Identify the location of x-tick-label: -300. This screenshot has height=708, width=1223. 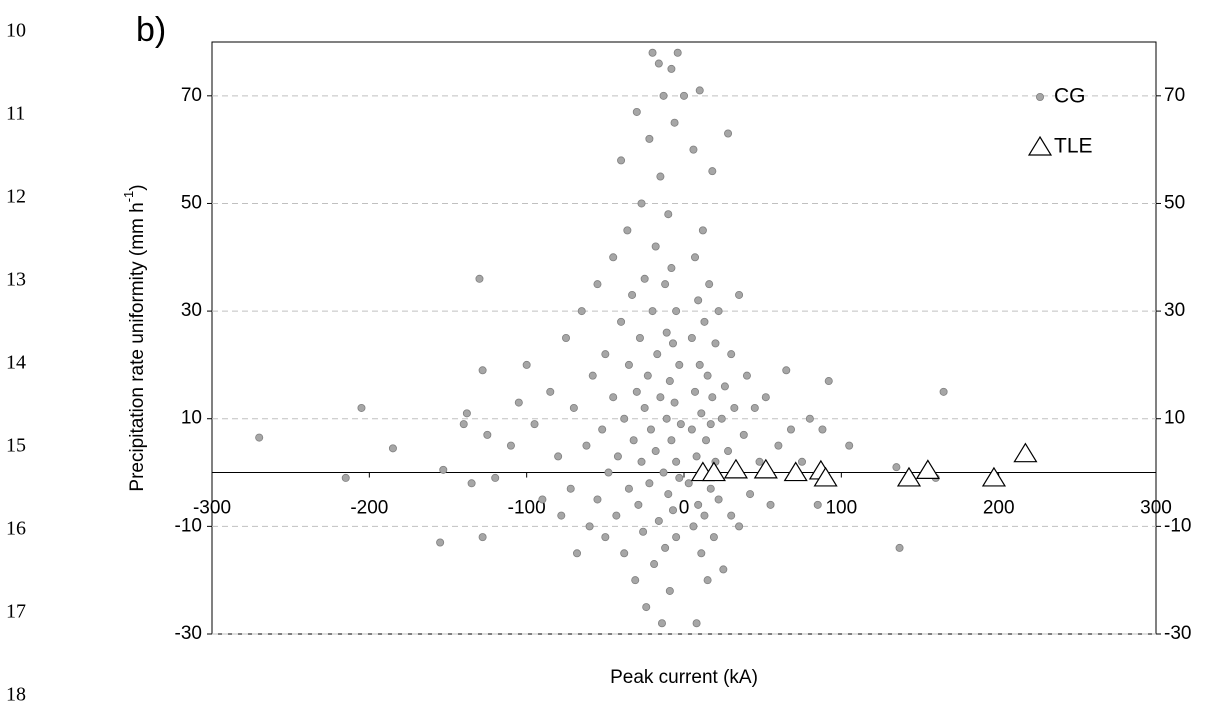
(212, 508).